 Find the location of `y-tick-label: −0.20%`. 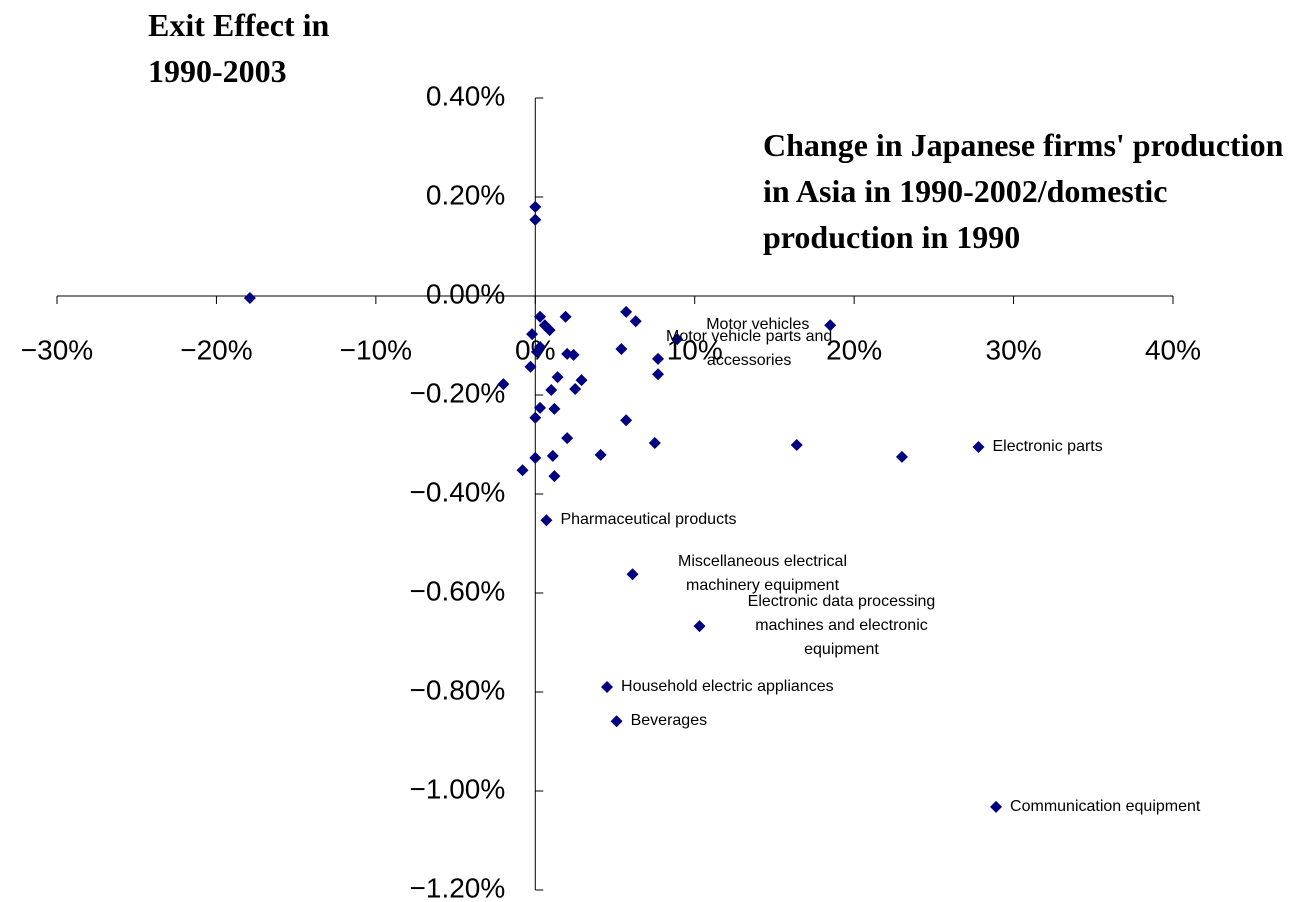

y-tick-label: −0.20% is located at coordinates (458, 392).